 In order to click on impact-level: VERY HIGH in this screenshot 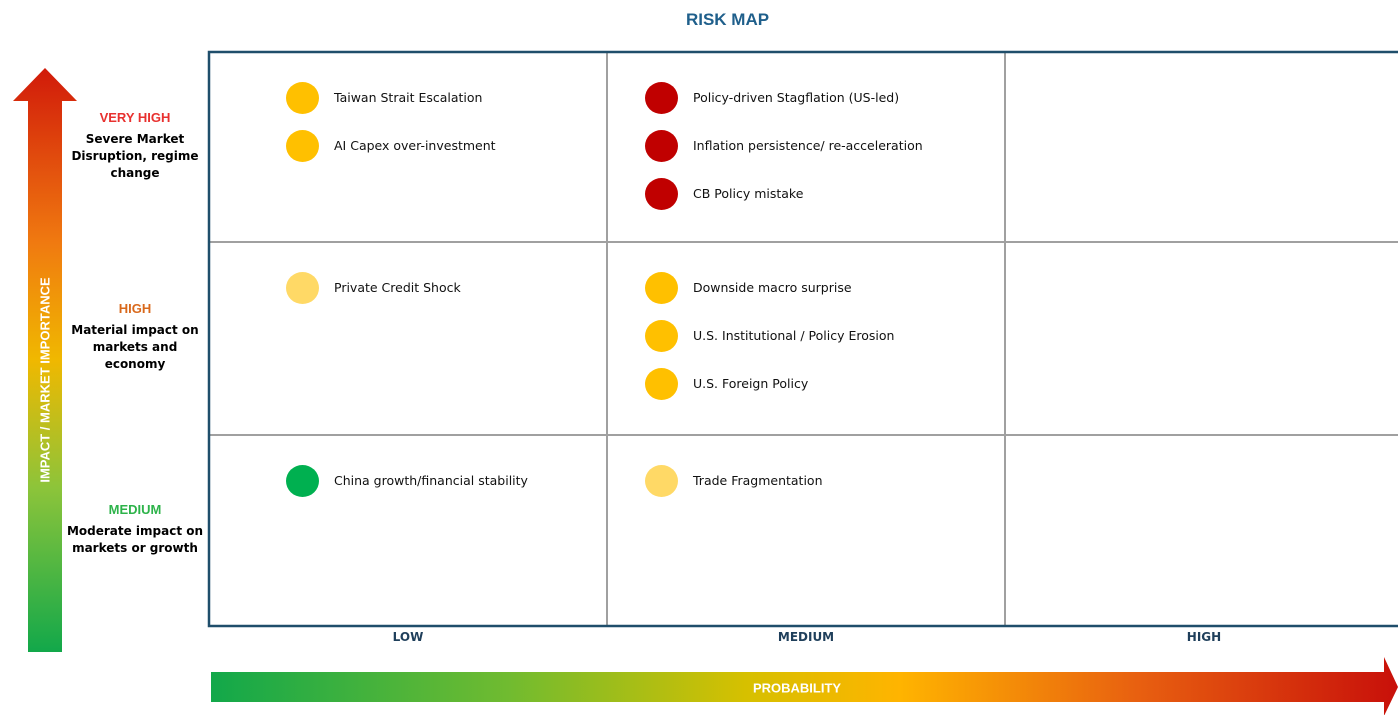, I will do `click(135, 117)`.